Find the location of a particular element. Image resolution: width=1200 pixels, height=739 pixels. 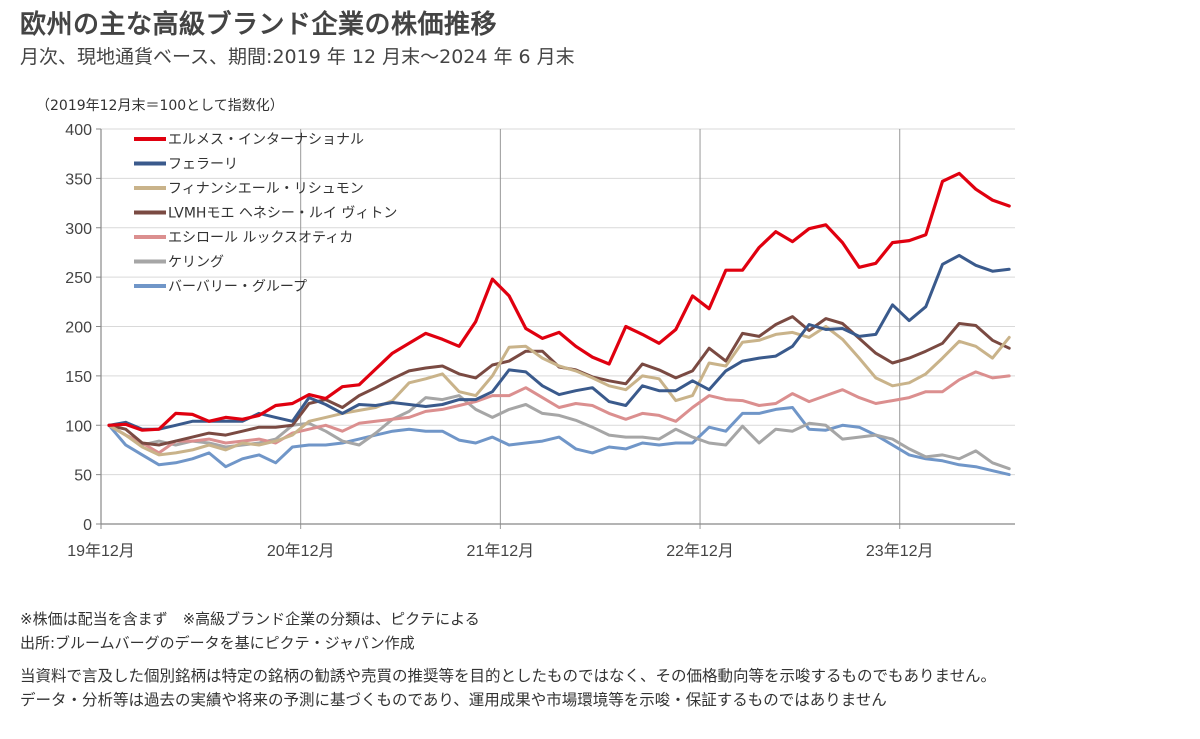

y-tick-label: 200 is located at coordinates (78, 328).